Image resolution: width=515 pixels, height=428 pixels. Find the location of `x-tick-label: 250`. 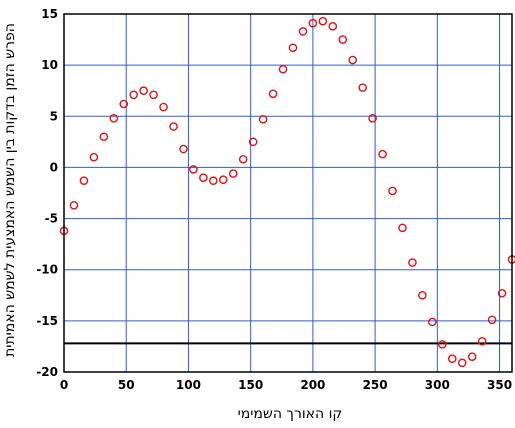

x-tick-label: 250 is located at coordinates (375, 385).